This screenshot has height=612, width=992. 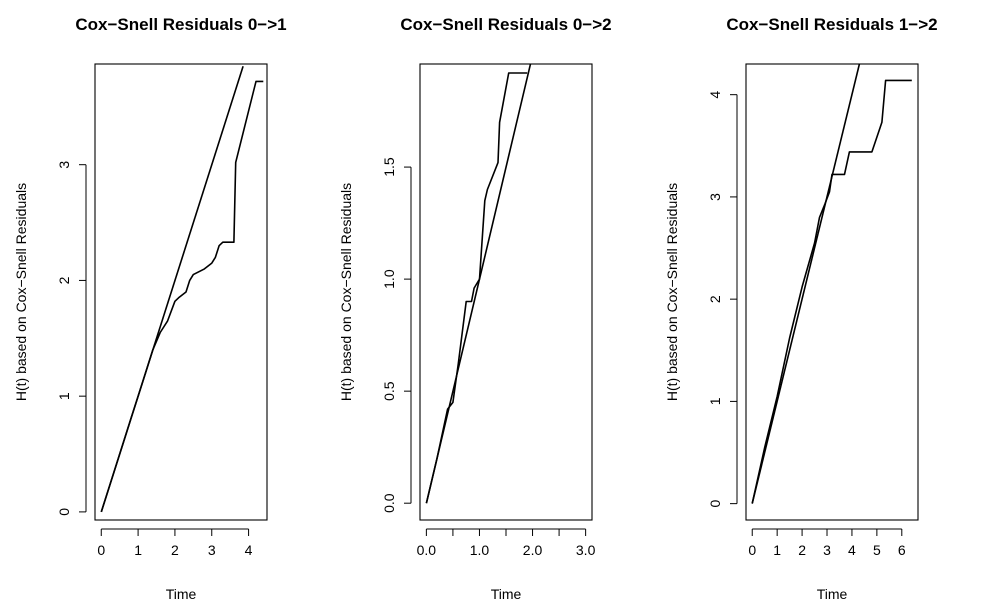 I want to click on x-tick-label: 5, so click(x=877, y=550).